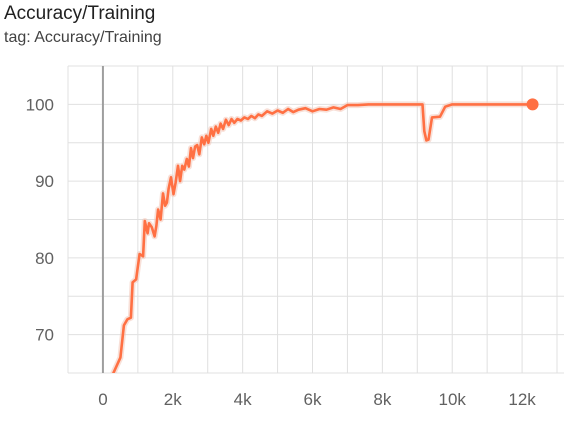  I want to click on series-0-end-point, so click(533, 104).